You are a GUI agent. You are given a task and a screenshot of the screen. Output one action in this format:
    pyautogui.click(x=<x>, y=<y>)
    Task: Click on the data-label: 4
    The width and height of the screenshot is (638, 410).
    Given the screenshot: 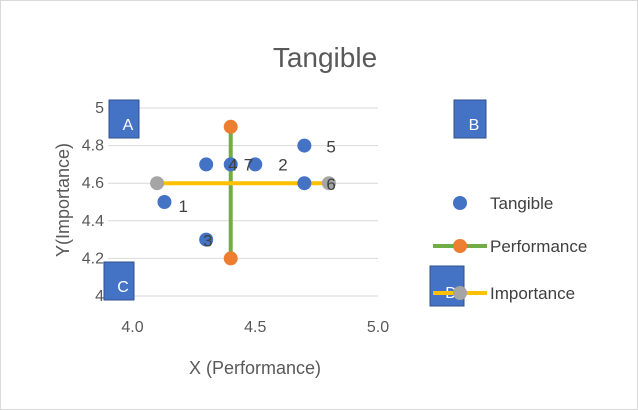 What is the action you would take?
    pyautogui.click(x=232, y=164)
    